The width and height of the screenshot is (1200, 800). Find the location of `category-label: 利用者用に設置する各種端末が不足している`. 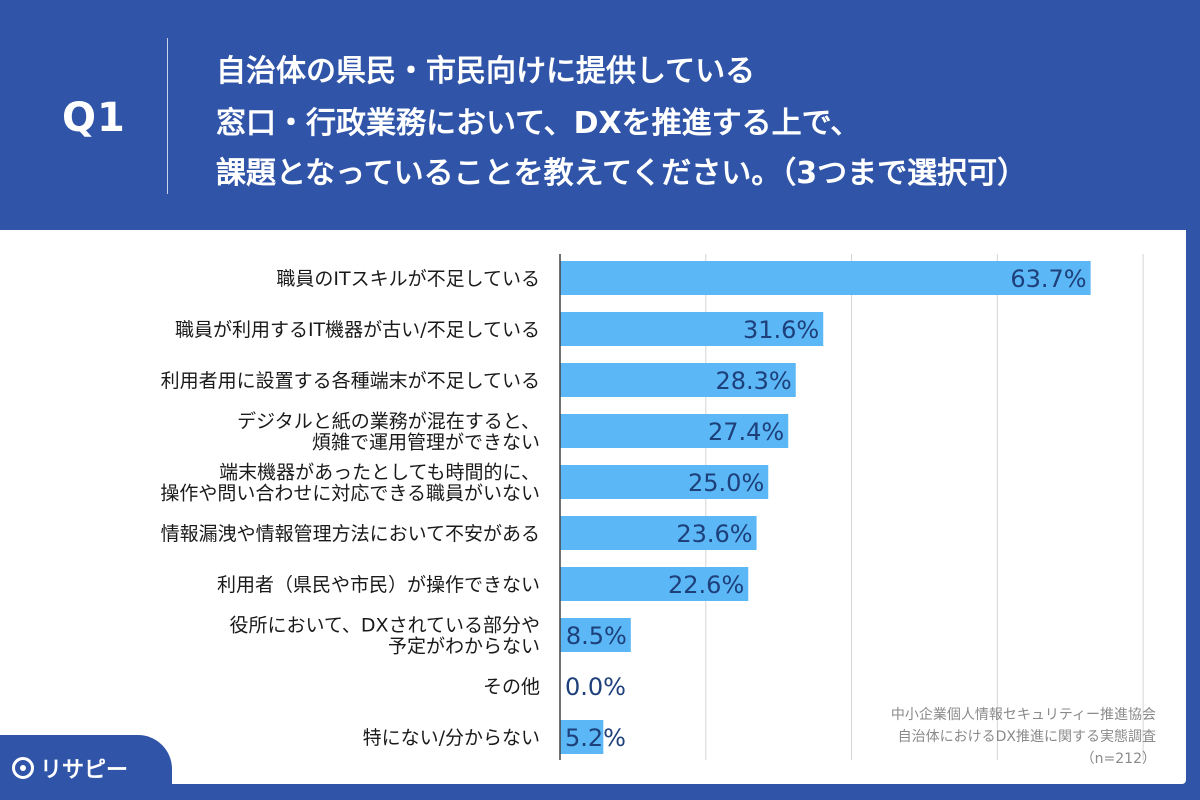

category-label: 利用者用に設置する各種端末が不足している is located at coordinates (350, 381).